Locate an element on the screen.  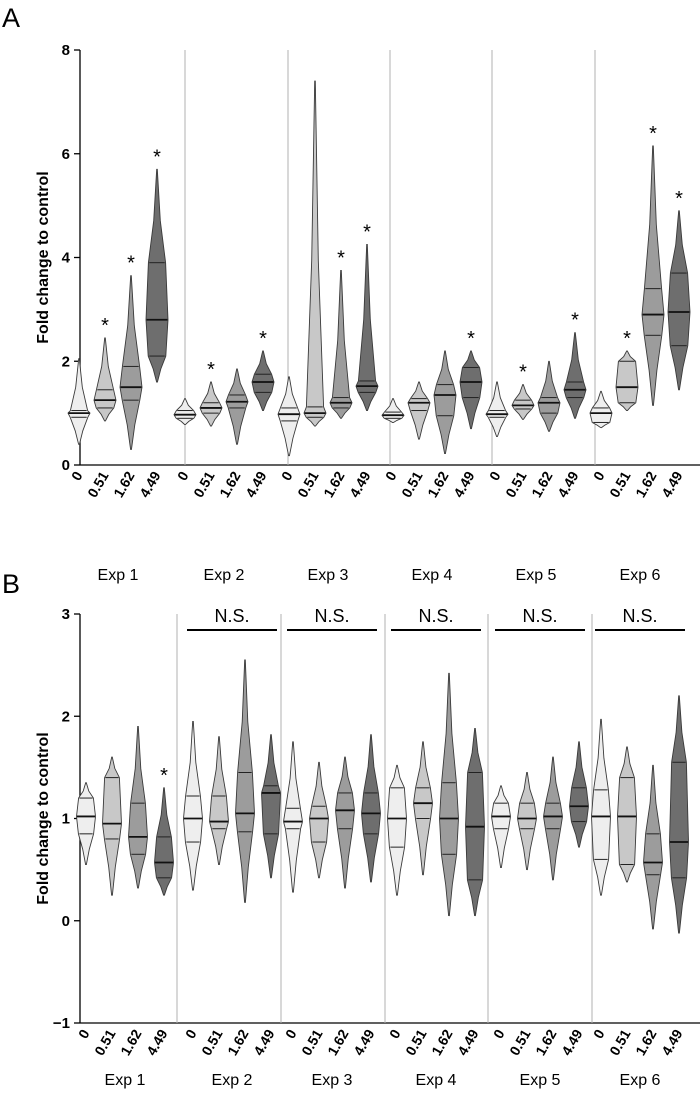
group-label: Exp 6 is located at coordinates (640, 1080).